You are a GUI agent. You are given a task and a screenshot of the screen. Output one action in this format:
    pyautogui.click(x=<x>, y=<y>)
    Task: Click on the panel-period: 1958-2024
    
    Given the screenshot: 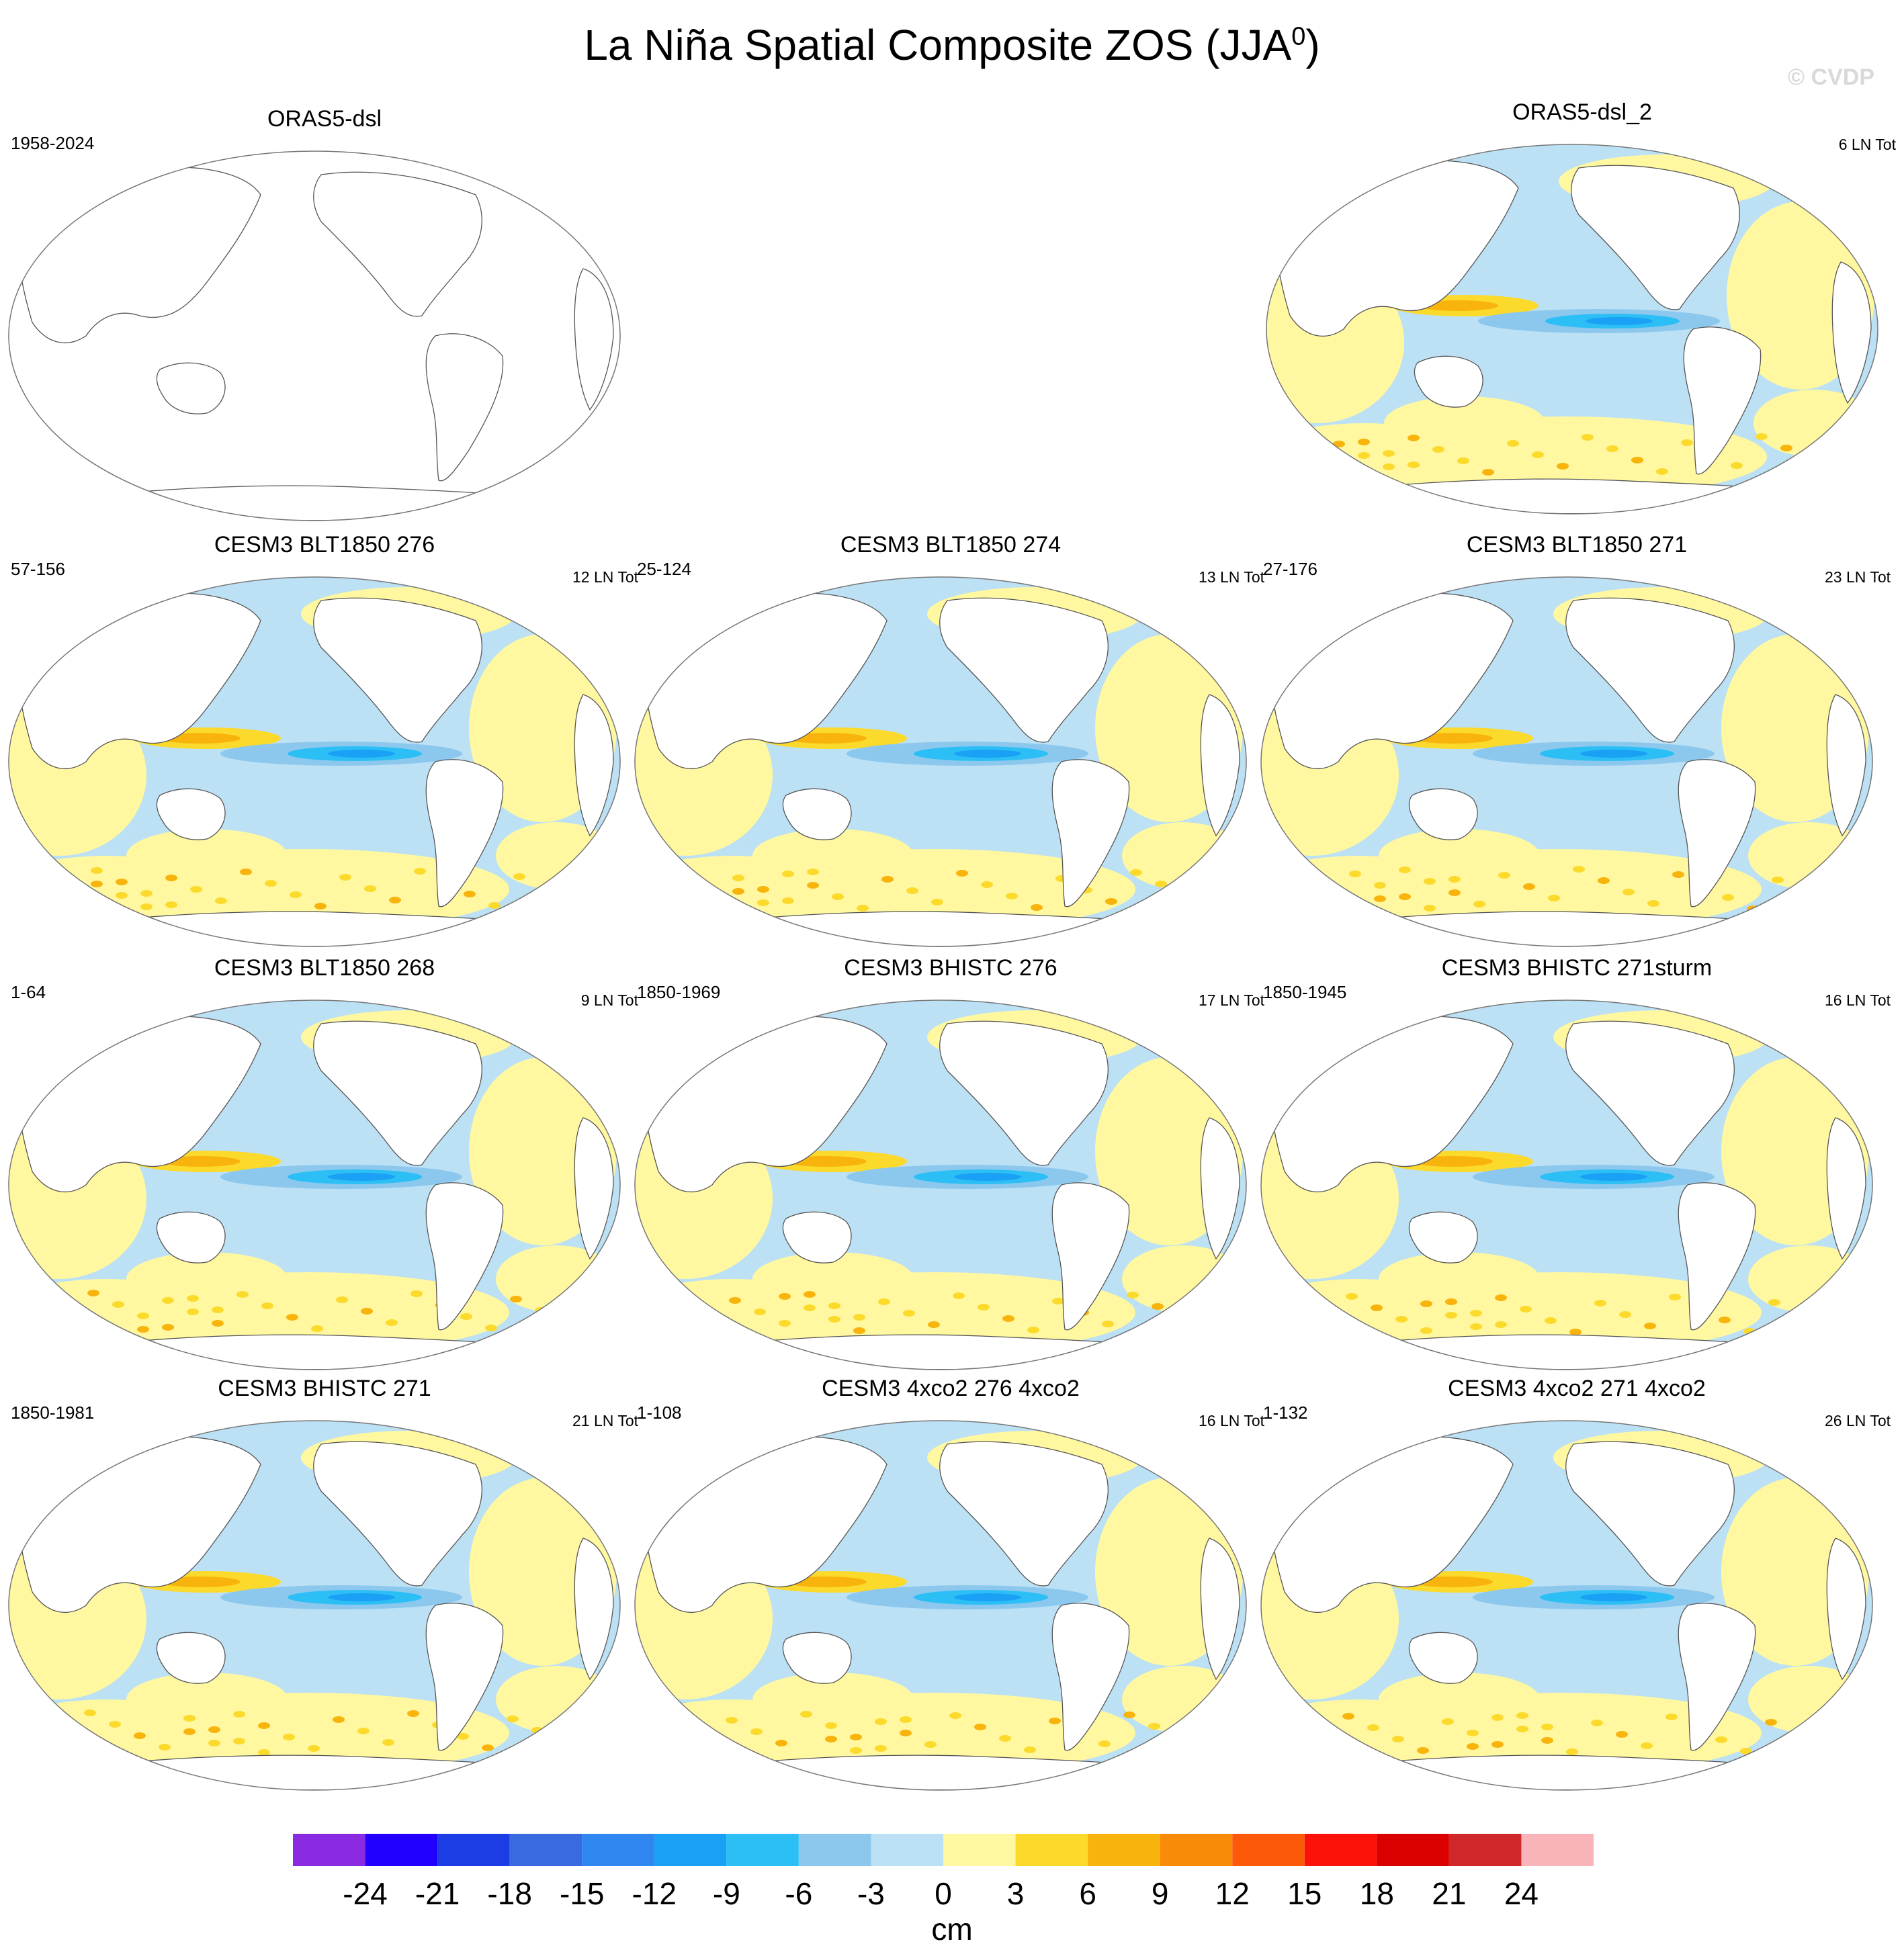 What is the action you would take?
    pyautogui.click(x=53, y=143)
    